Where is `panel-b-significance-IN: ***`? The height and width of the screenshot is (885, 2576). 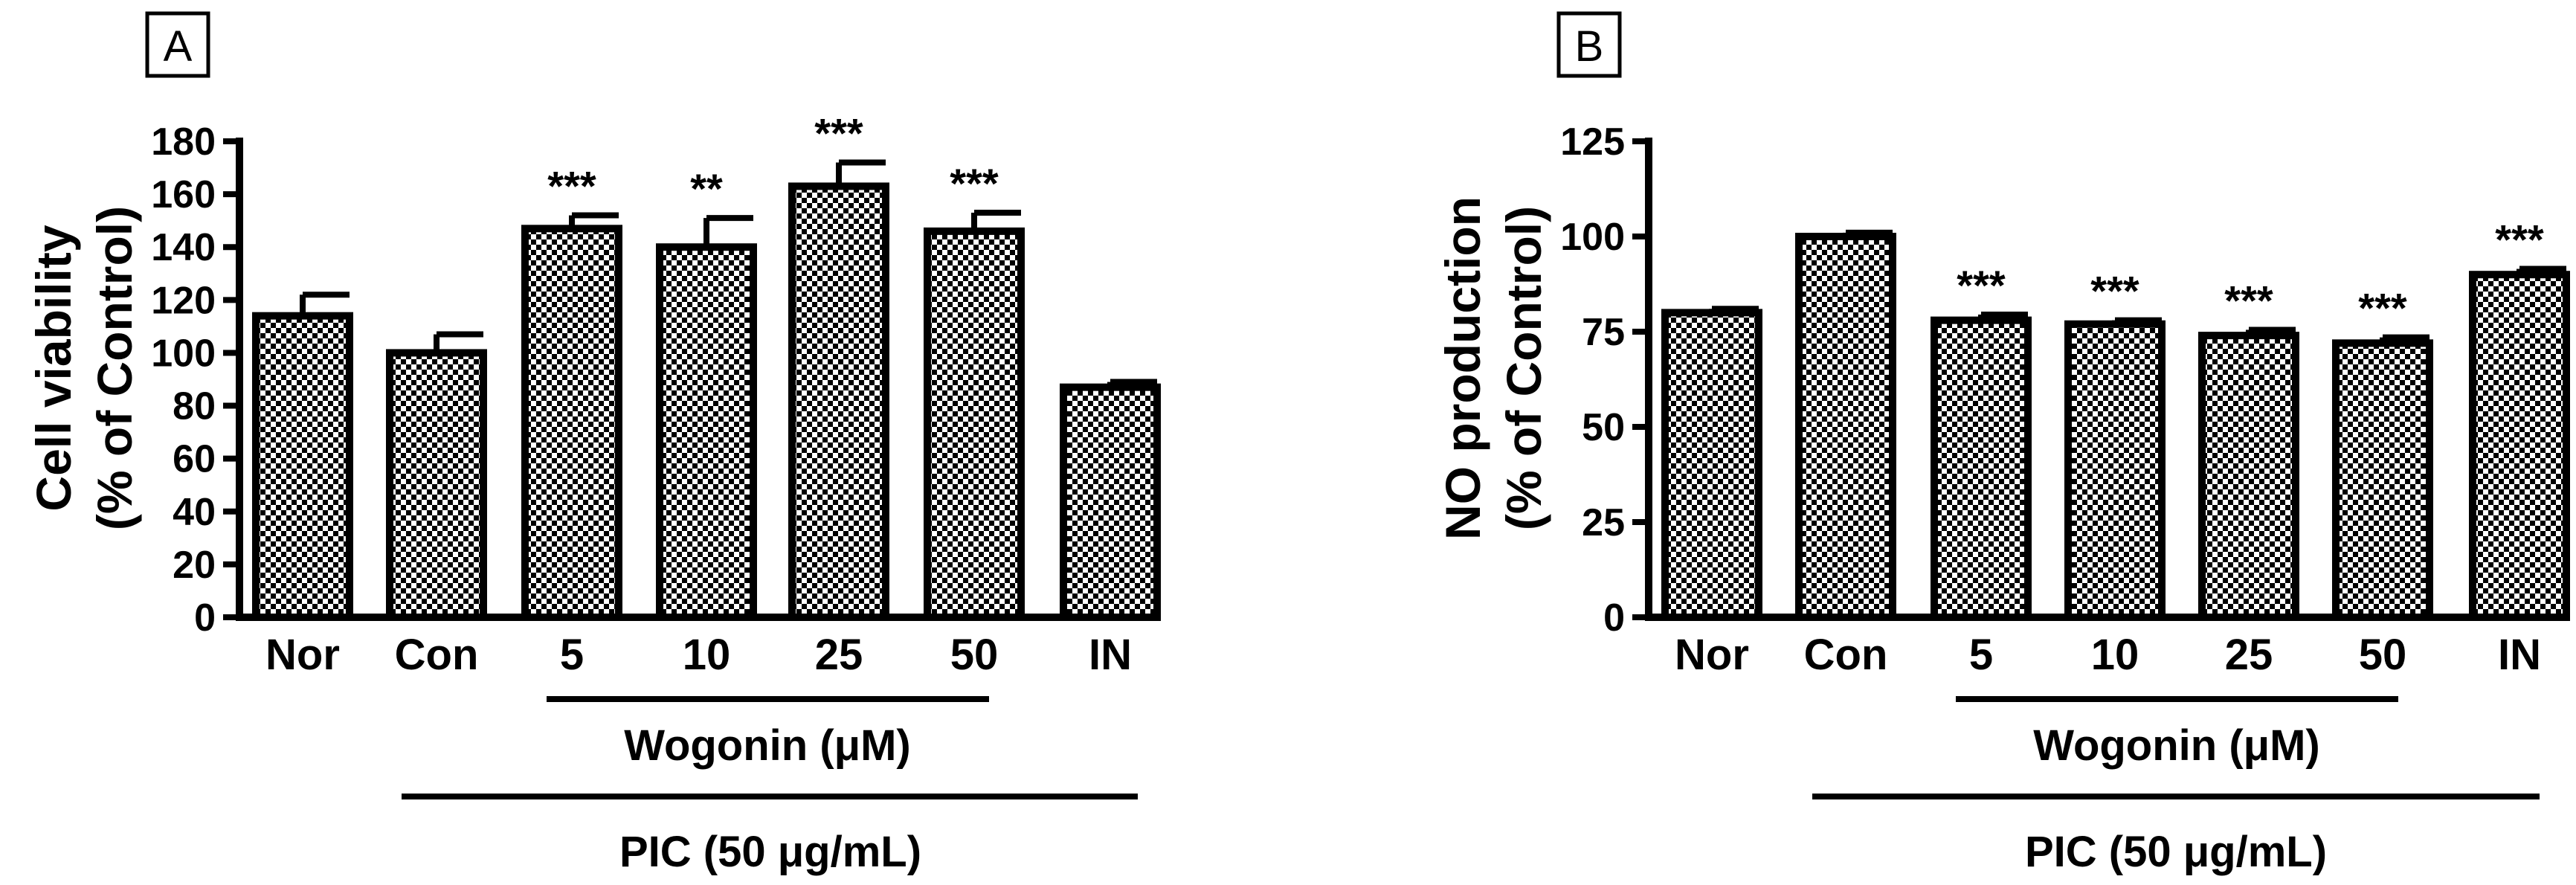
panel-b-significance-IN: *** is located at coordinates (2519, 239).